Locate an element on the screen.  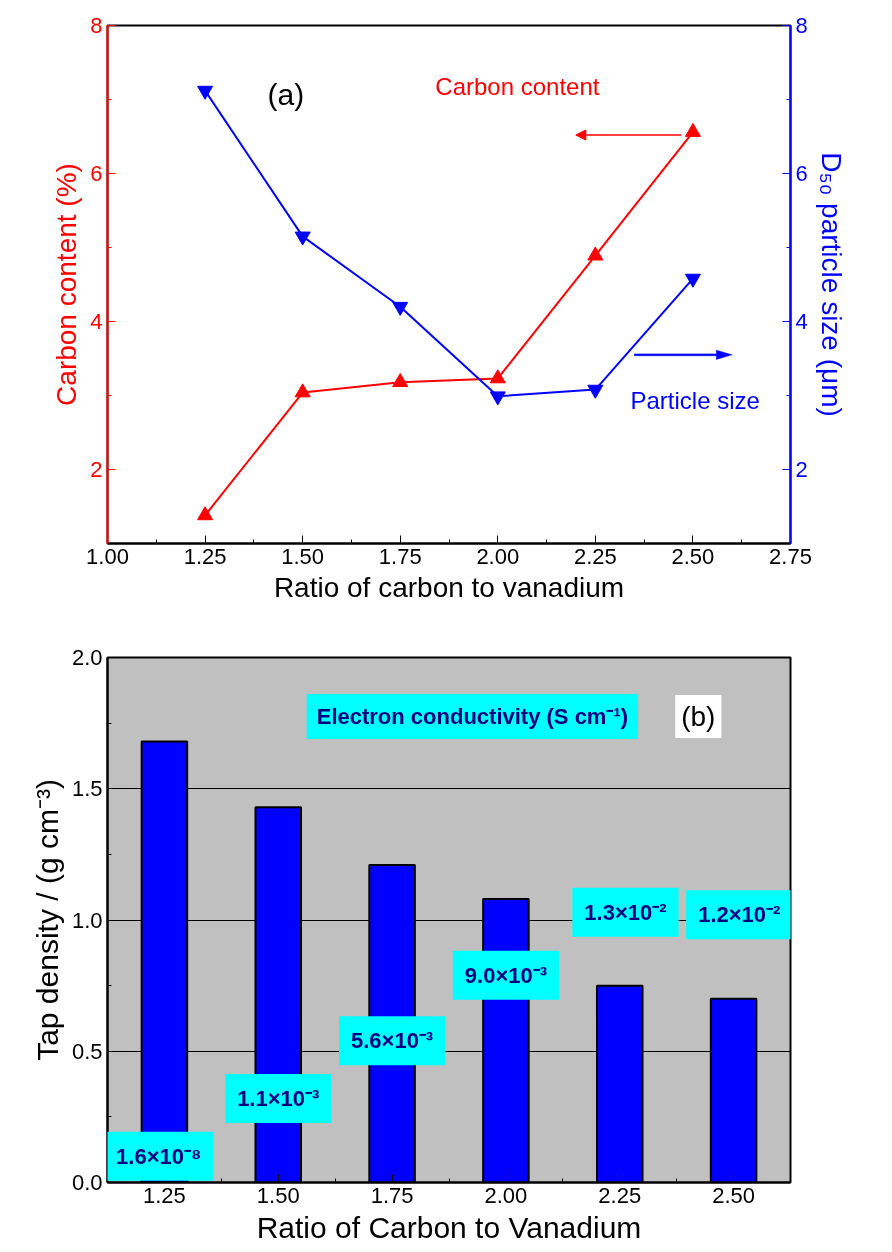
y-tick-label: 1.0 is located at coordinates (87, 920).